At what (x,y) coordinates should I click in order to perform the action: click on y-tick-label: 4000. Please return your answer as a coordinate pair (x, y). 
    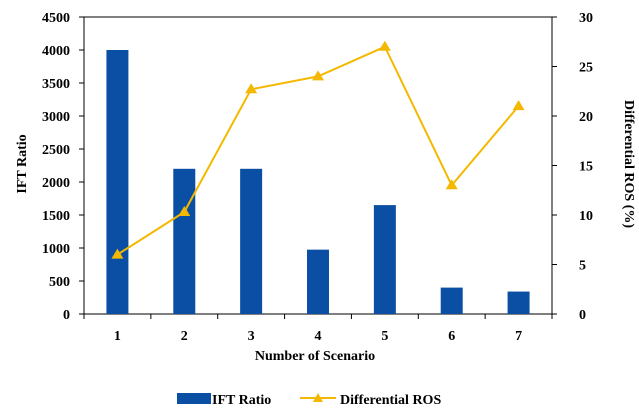
    Looking at the image, I should click on (56, 51).